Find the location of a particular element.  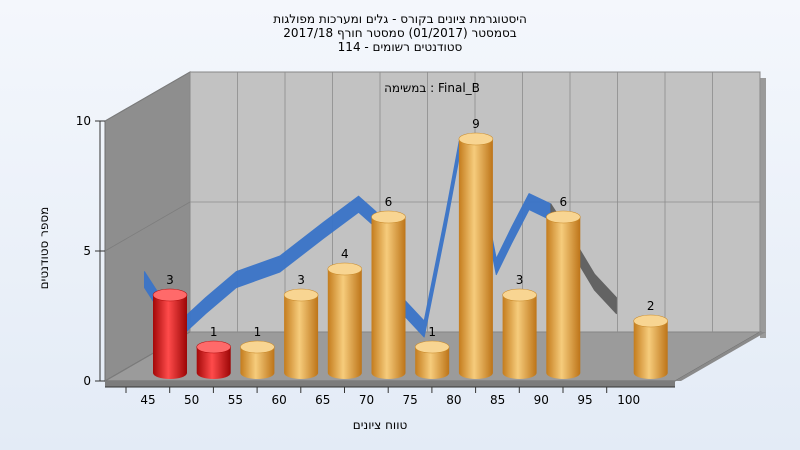

x-tick-label: 65 is located at coordinates (322, 400).